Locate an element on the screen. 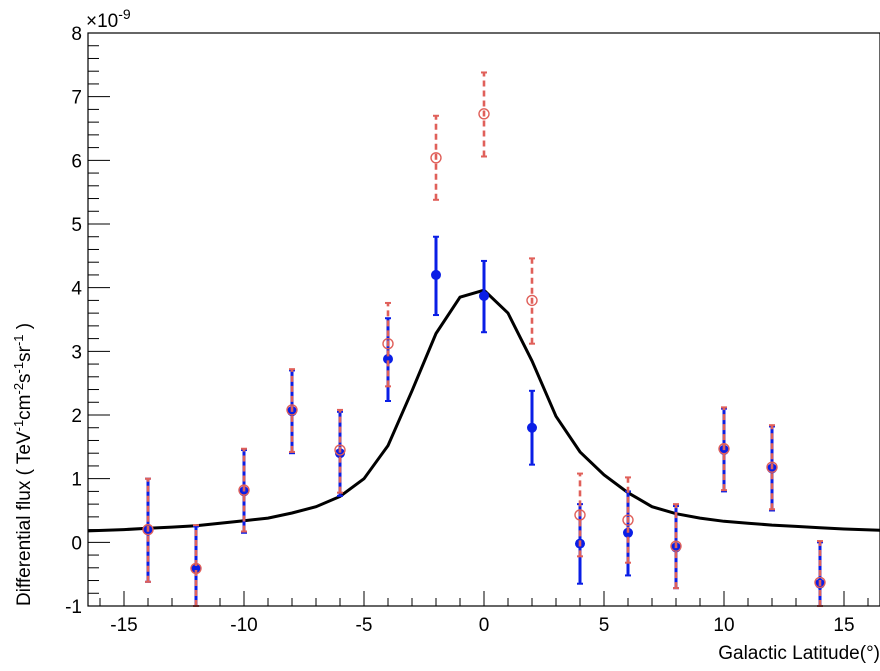 The height and width of the screenshot is (671, 880). y-tick-label: 2 is located at coordinates (76, 416).